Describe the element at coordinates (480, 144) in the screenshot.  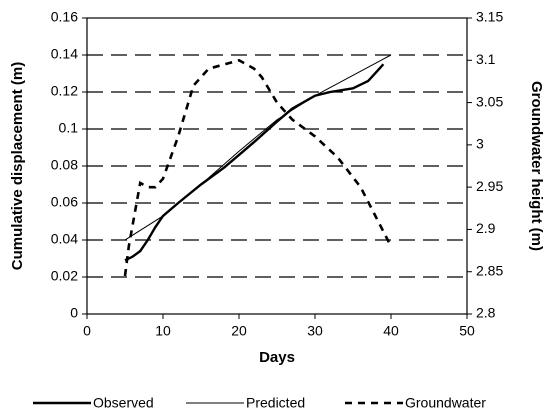
I see `y2-tick-label: 3` at that location.